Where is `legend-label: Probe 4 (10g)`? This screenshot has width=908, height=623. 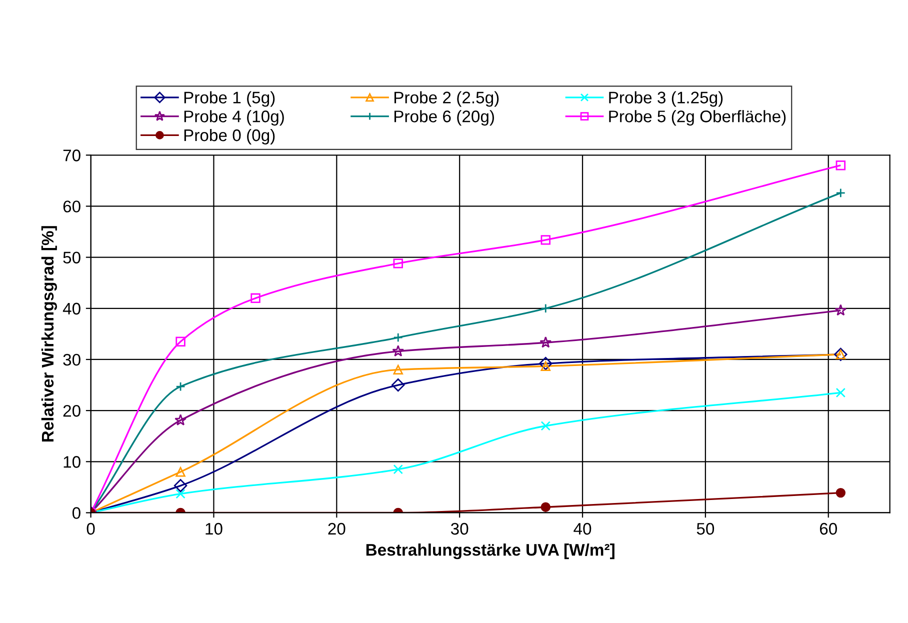
legend-label: Probe 4 (10g) is located at coordinates (234, 118).